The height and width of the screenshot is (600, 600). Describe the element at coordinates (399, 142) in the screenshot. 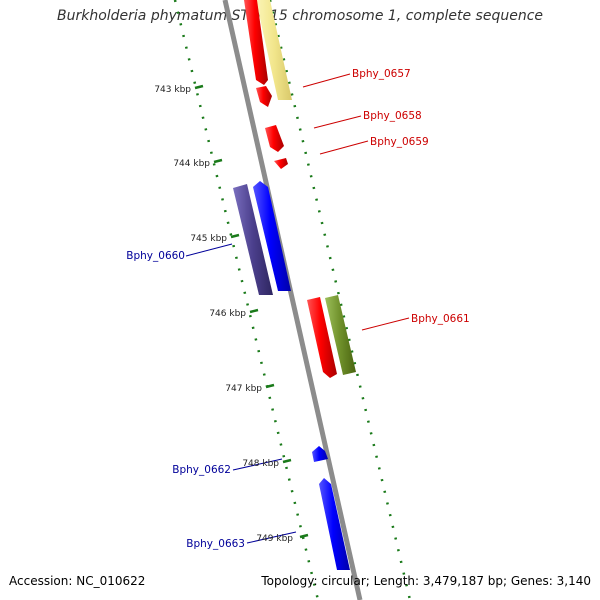

I see `gene-label-bphy-0659: Bphy_0659` at that location.